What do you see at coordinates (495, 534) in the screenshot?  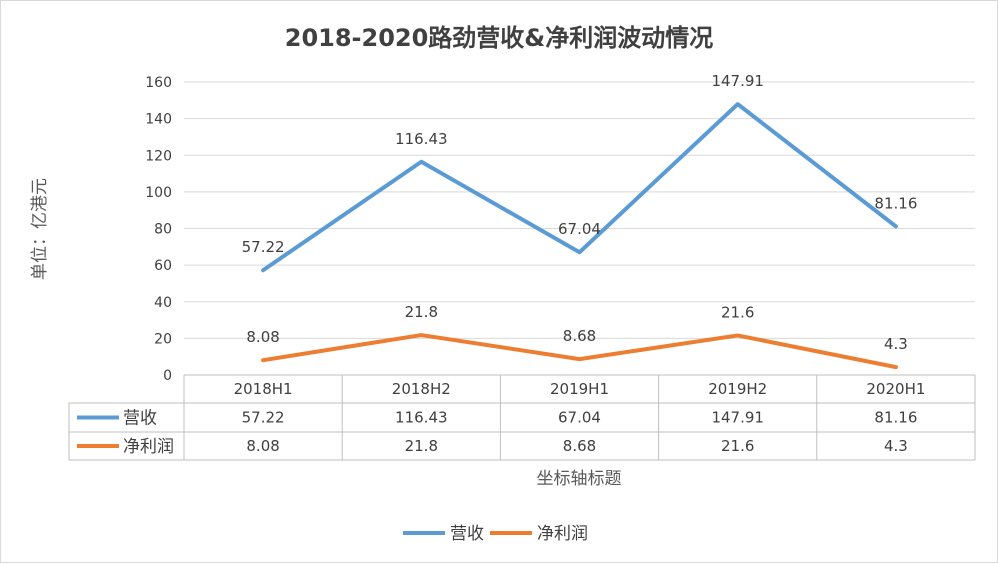 I see `legend: 营收 净利润` at bounding box center [495, 534].